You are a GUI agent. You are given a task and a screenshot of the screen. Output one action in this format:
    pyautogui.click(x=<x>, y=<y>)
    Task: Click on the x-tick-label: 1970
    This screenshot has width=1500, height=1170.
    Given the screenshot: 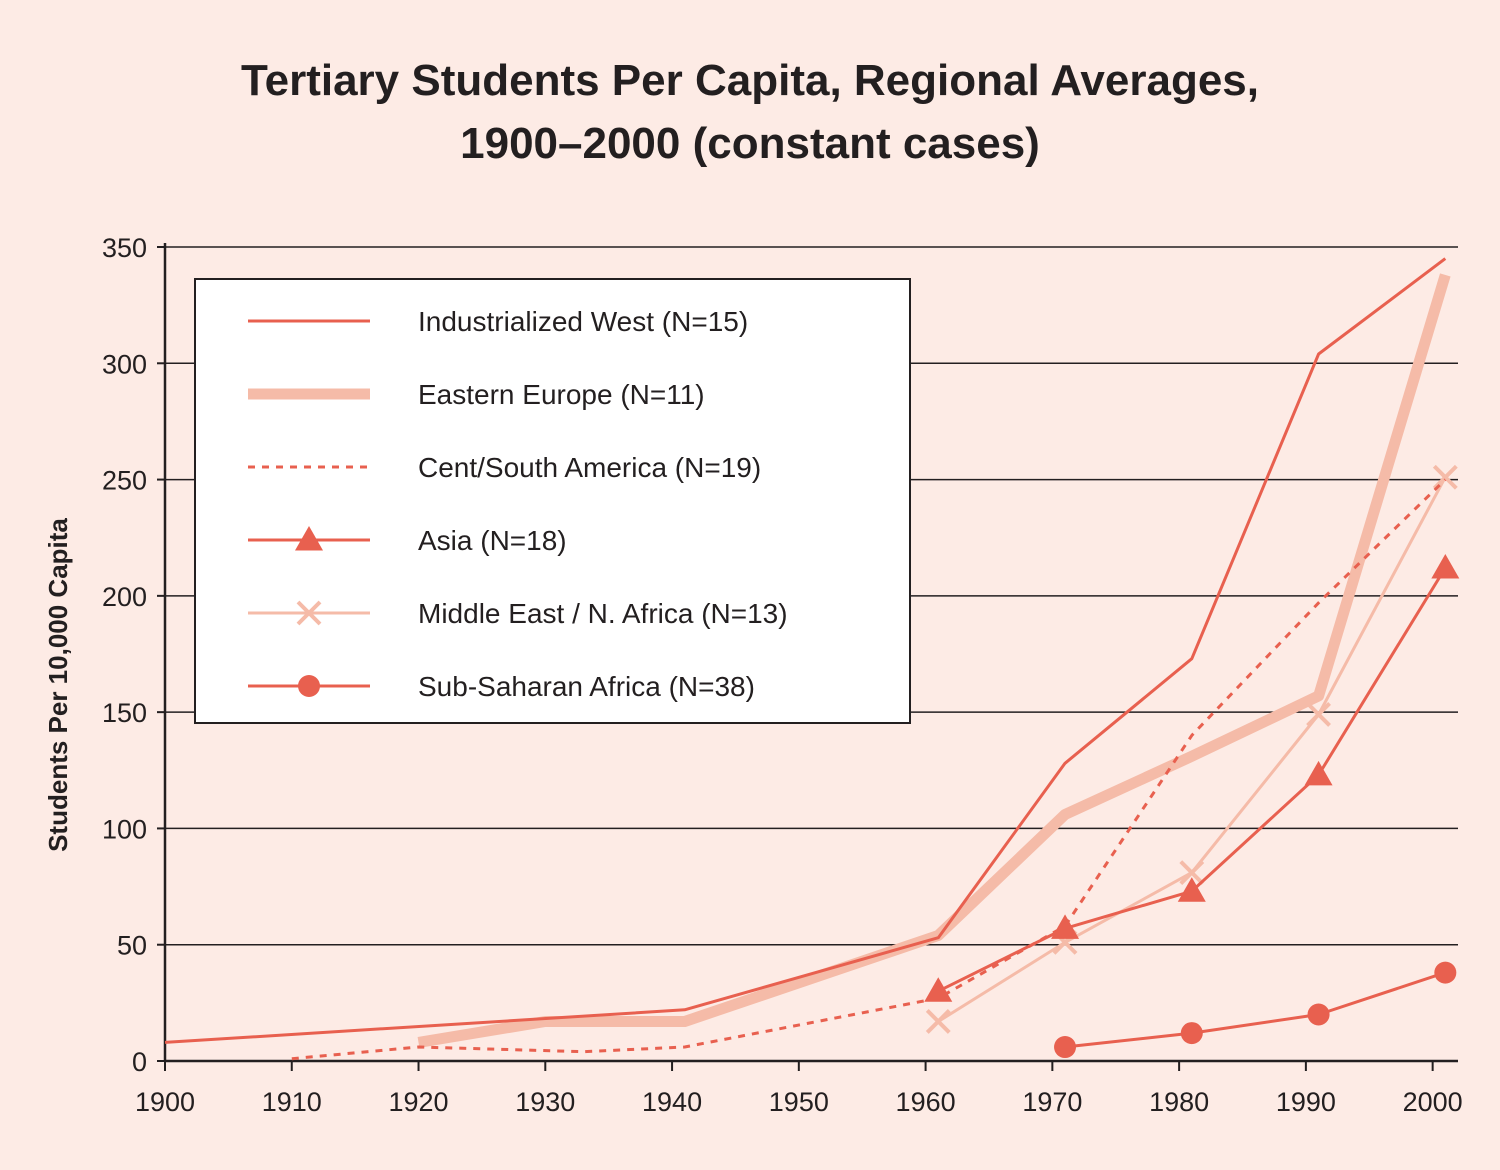 What is the action you would take?
    pyautogui.click(x=1052, y=1102)
    